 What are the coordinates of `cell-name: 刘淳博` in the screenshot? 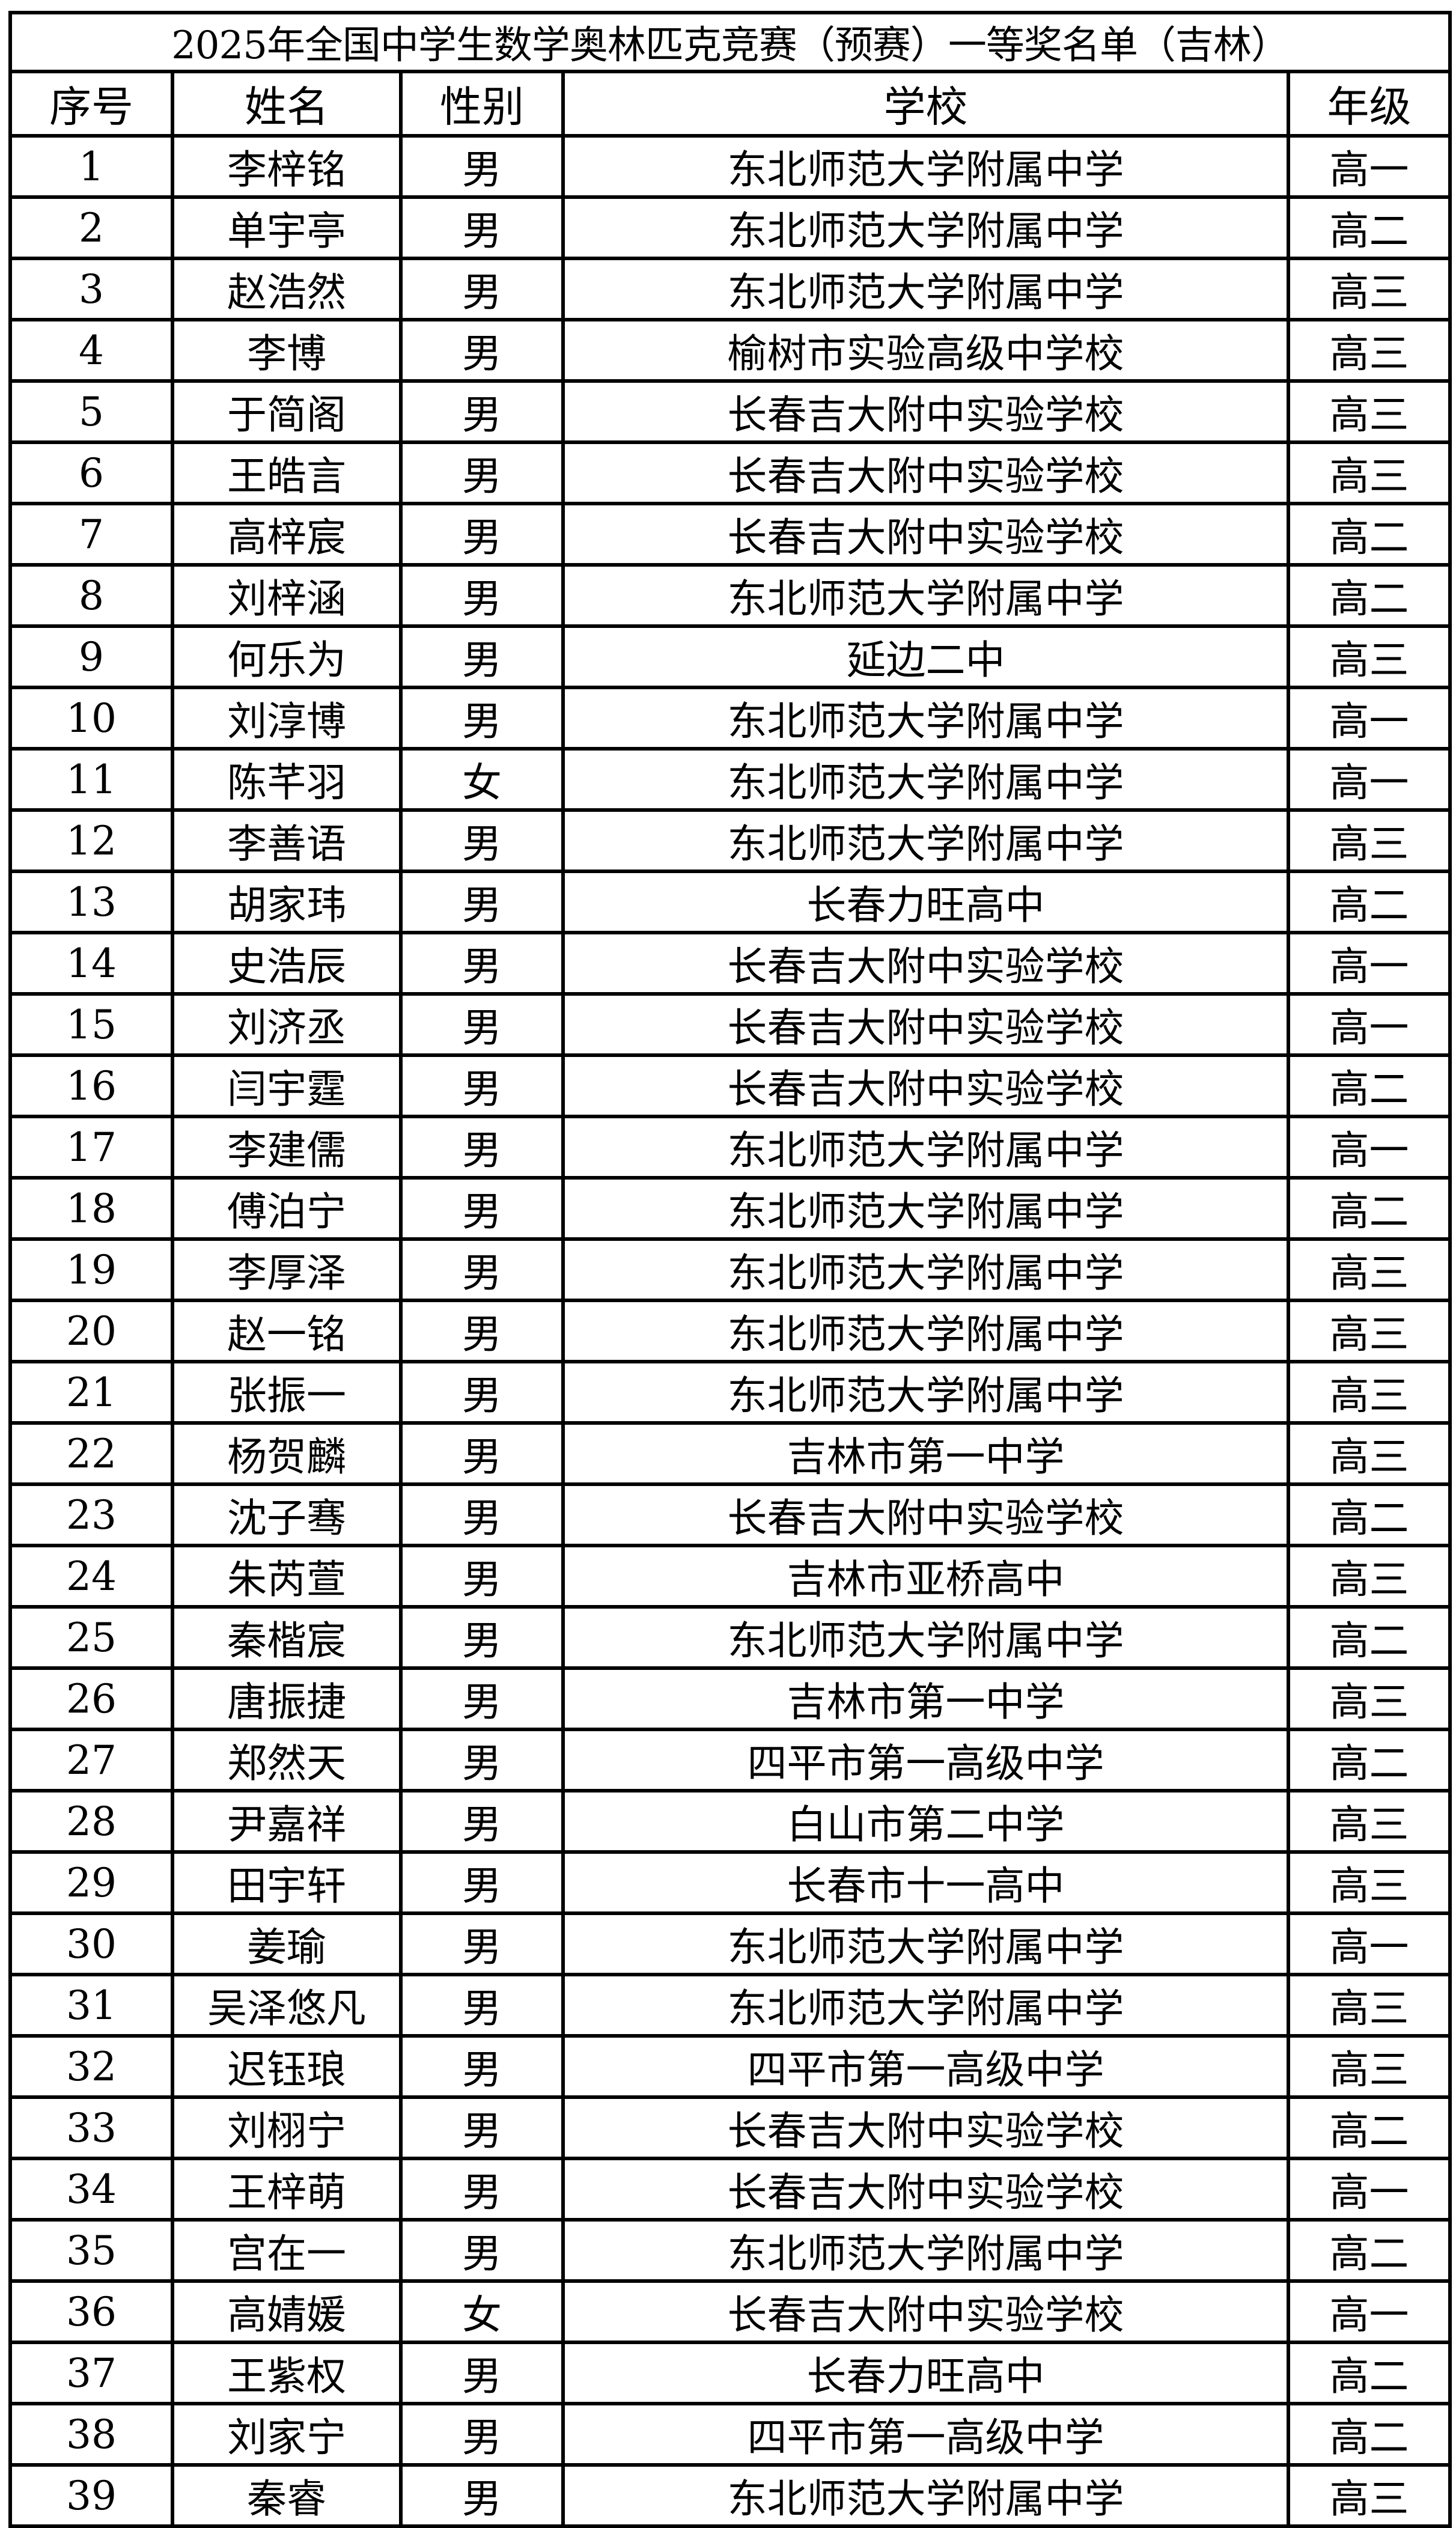 It's located at (287, 718).